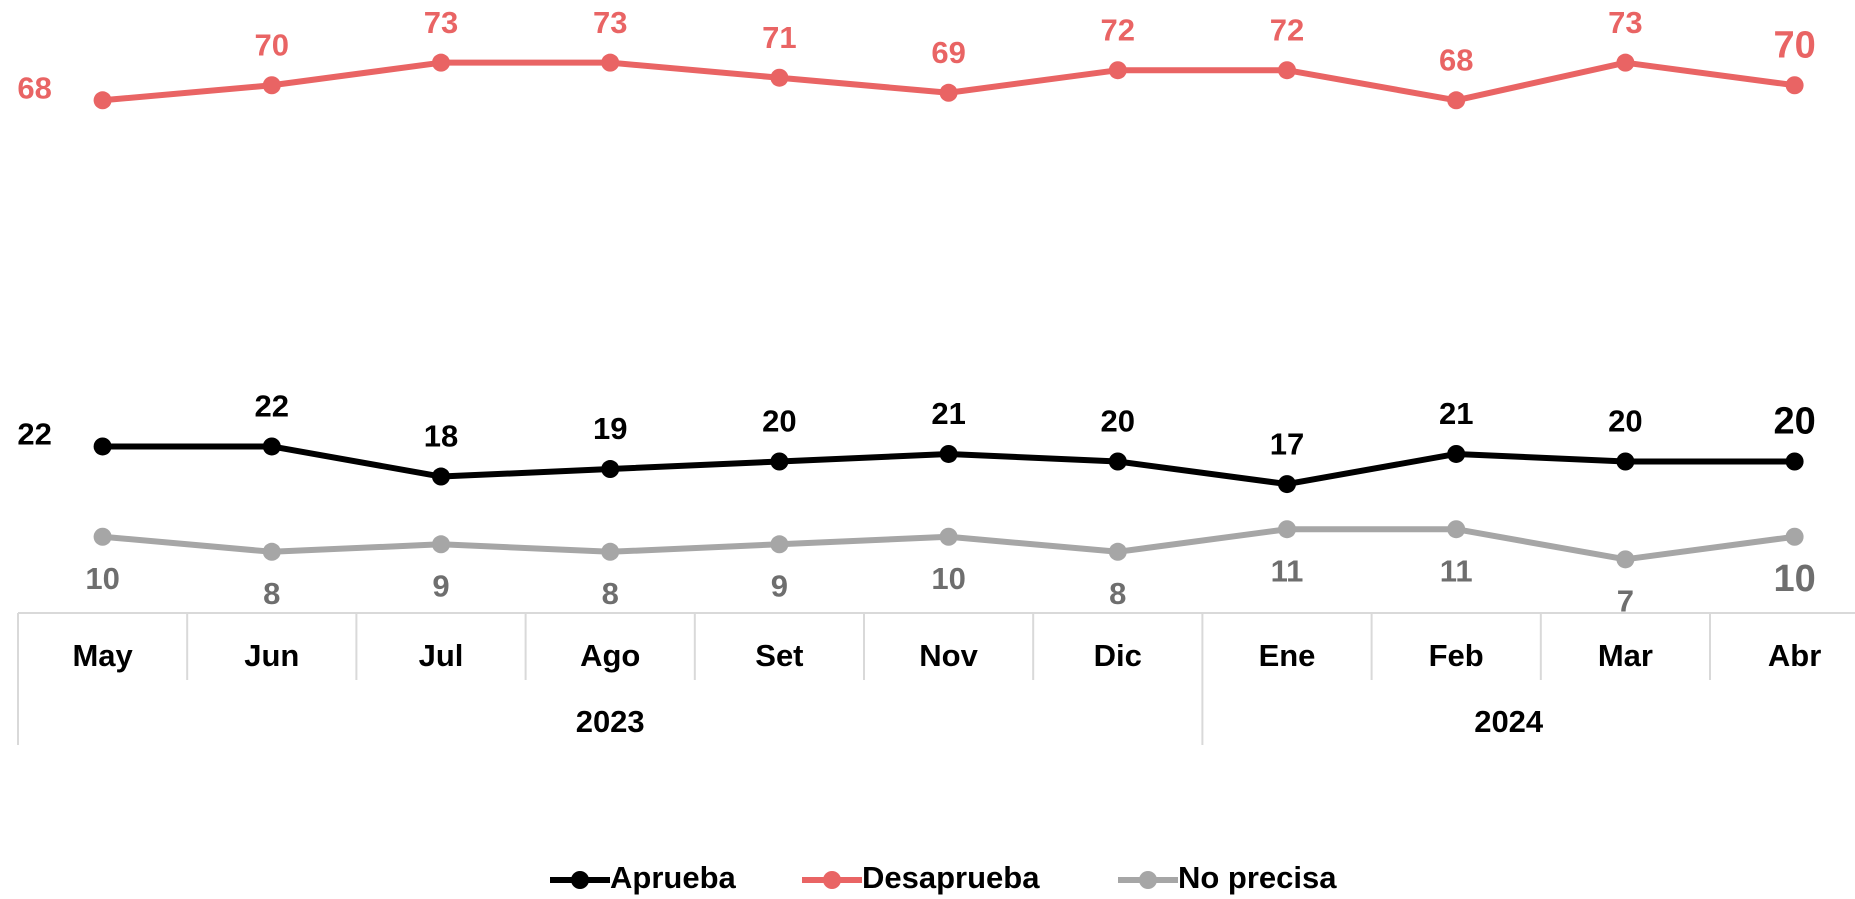 The width and height of the screenshot is (1855, 899). Describe the element at coordinates (1509, 721) in the screenshot. I see `group-label: 2024` at that location.